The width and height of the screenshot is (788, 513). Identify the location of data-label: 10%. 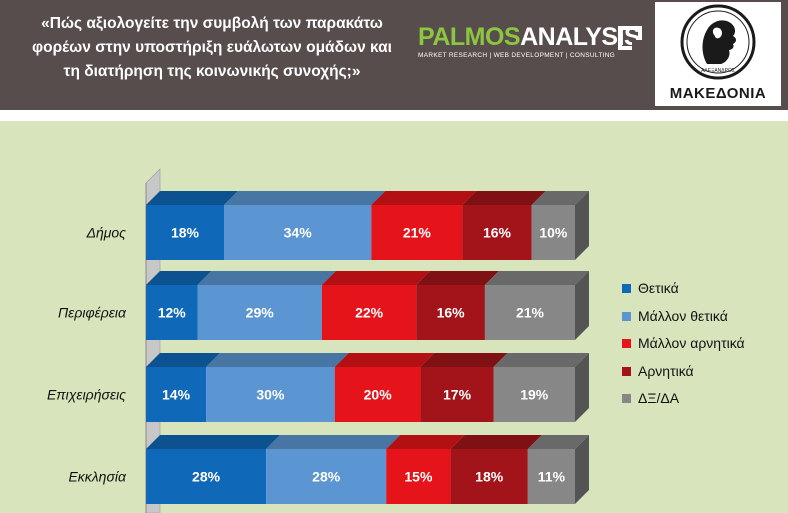
(553, 233).